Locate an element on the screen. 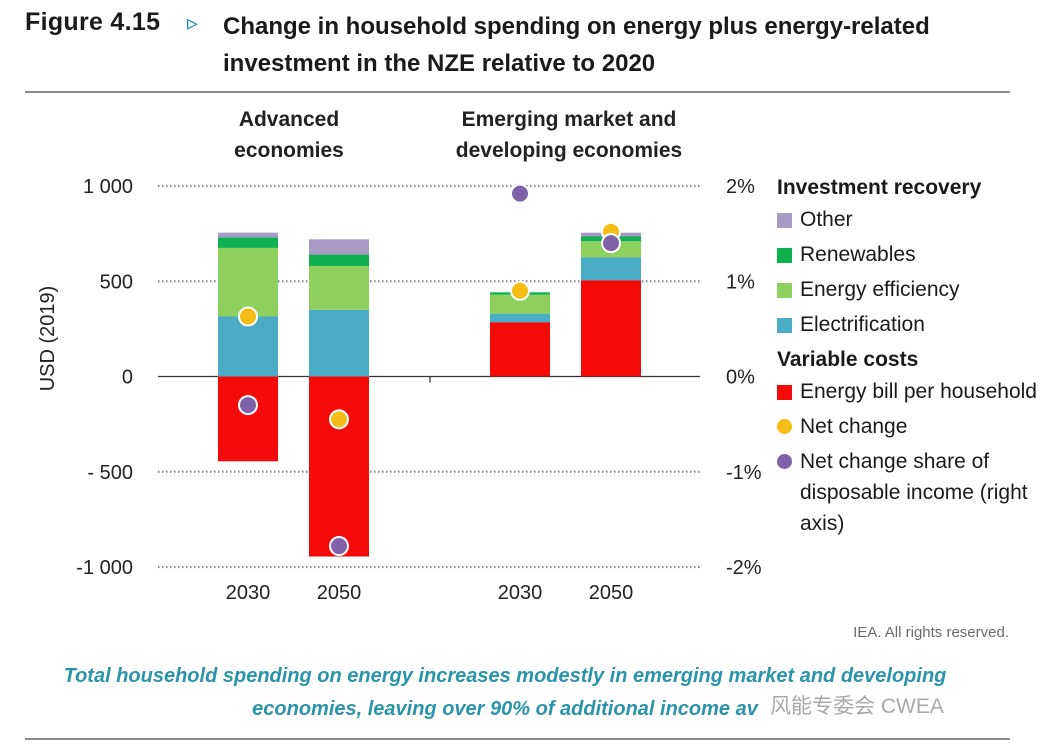 The width and height of the screenshot is (1041, 753). credit-text: IEA. All rights reserved. is located at coordinates (931, 632).